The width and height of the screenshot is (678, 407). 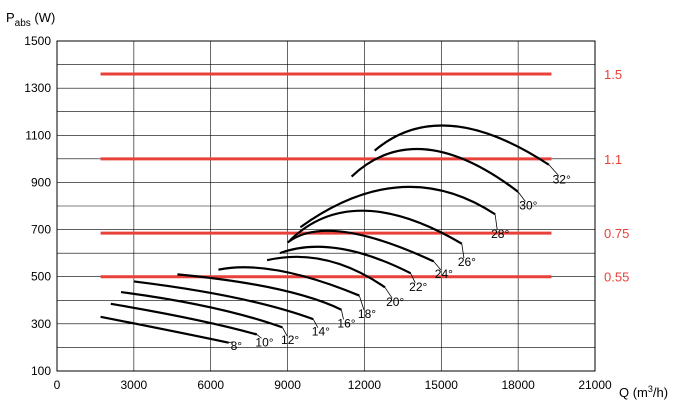 I want to click on x-tick-label: 3000, so click(x=134, y=385).